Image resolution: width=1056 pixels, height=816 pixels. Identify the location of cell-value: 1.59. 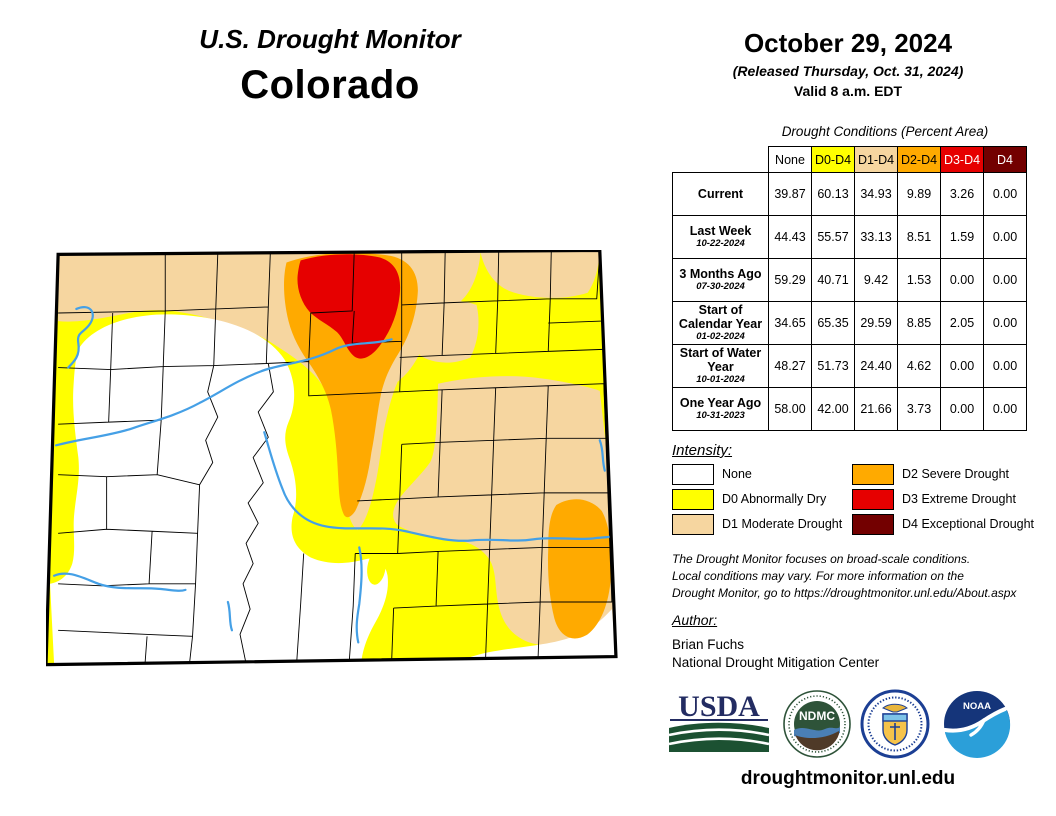
(962, 237).